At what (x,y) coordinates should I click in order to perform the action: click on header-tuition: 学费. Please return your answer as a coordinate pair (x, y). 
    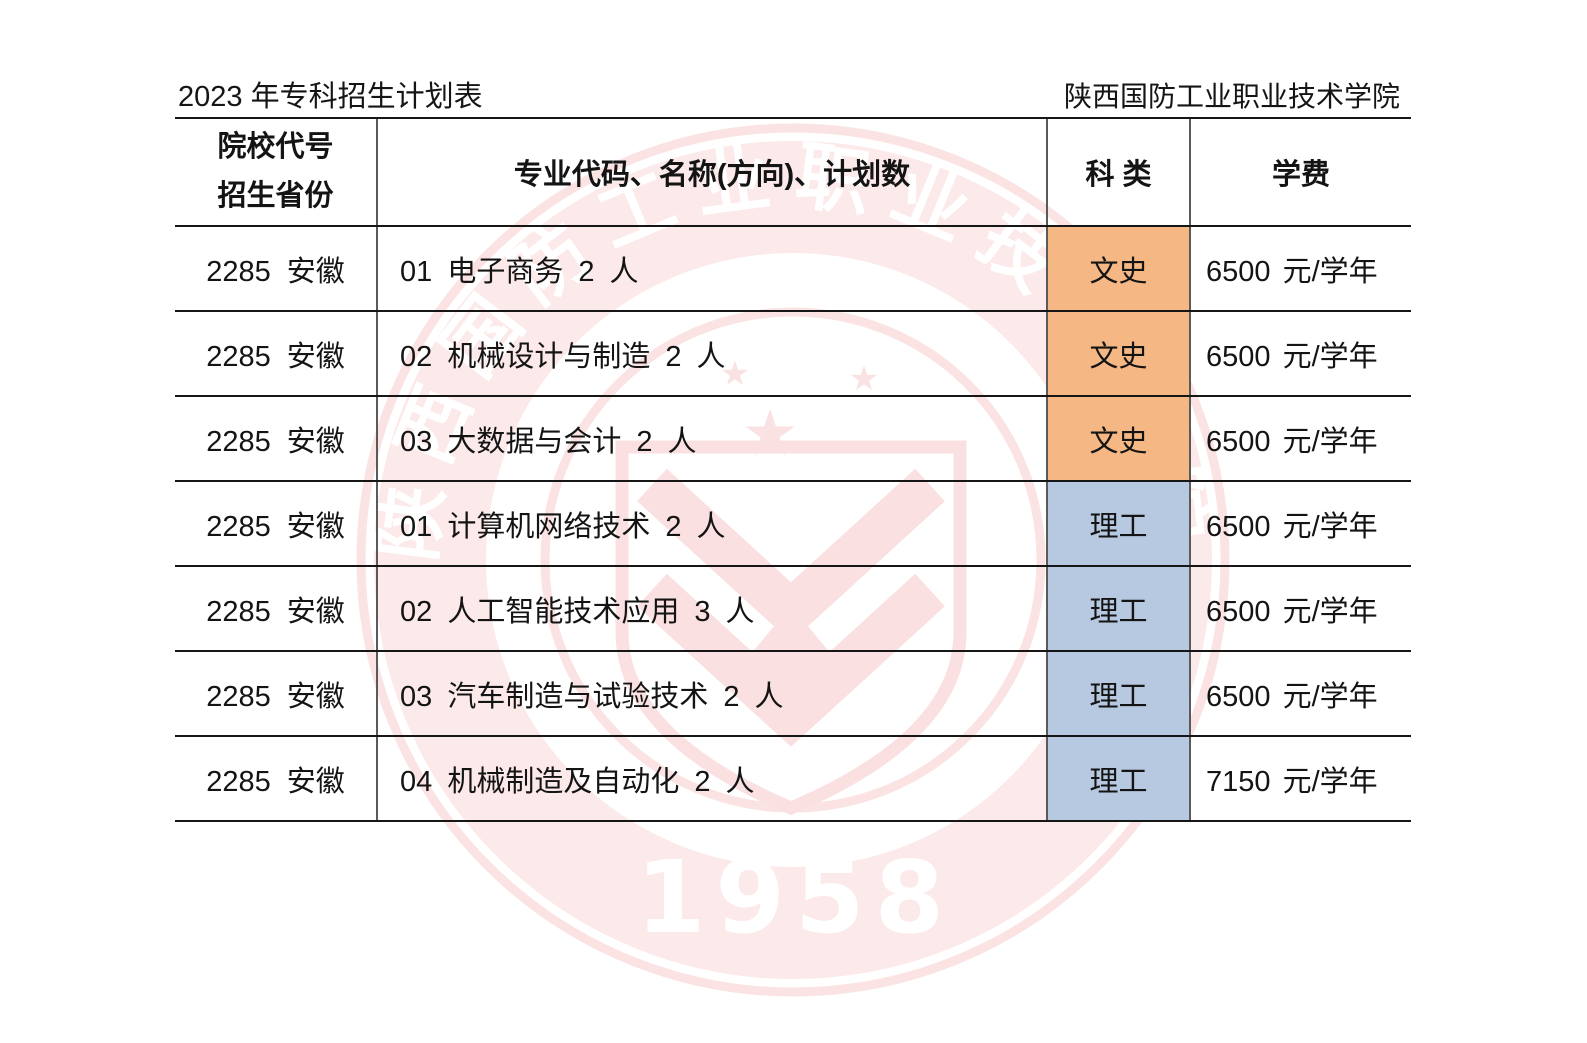
    Looking at the image, I should click on (1300, 172).